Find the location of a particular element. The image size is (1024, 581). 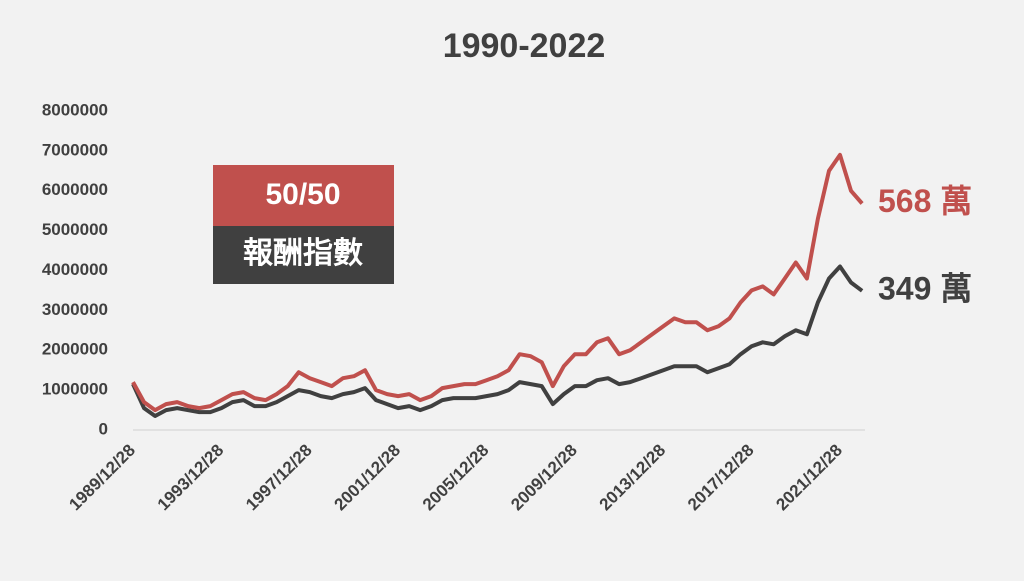

end-label: 349 萬 is located at coordinates (925, 288).